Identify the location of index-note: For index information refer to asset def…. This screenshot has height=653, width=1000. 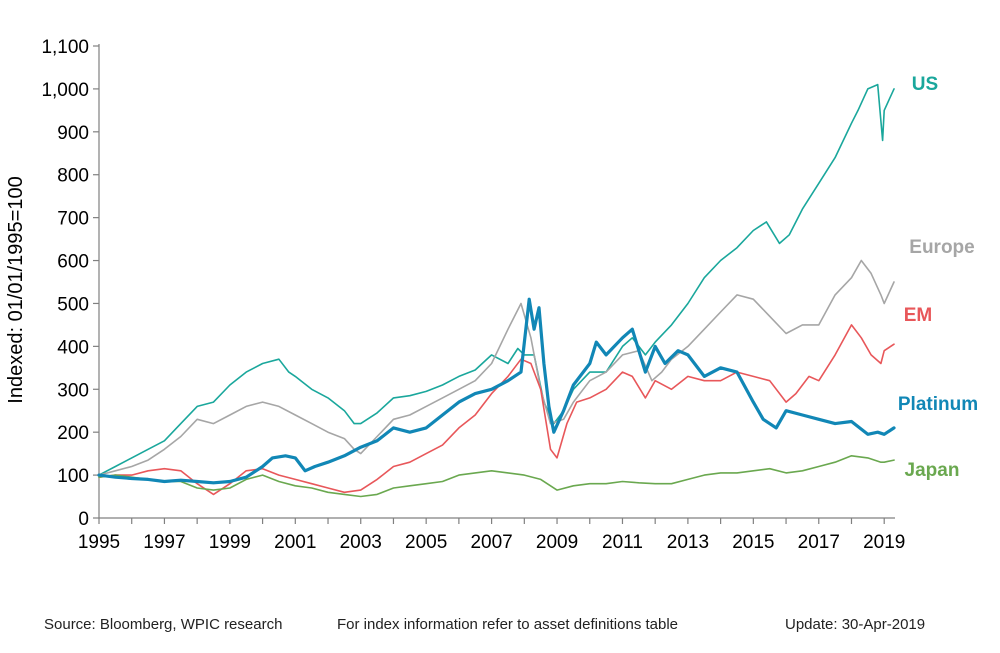
(508, 624).